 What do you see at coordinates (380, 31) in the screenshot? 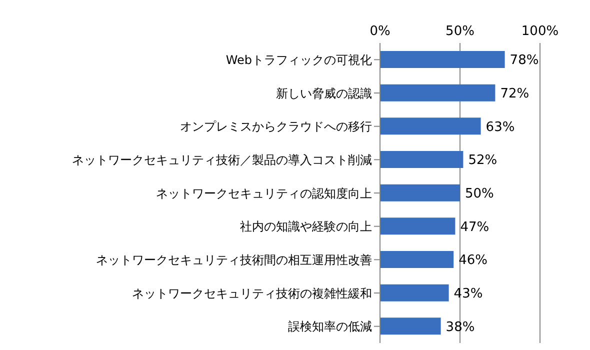
I see `x-tick-label: 0%` at bounding box center [380, 31].